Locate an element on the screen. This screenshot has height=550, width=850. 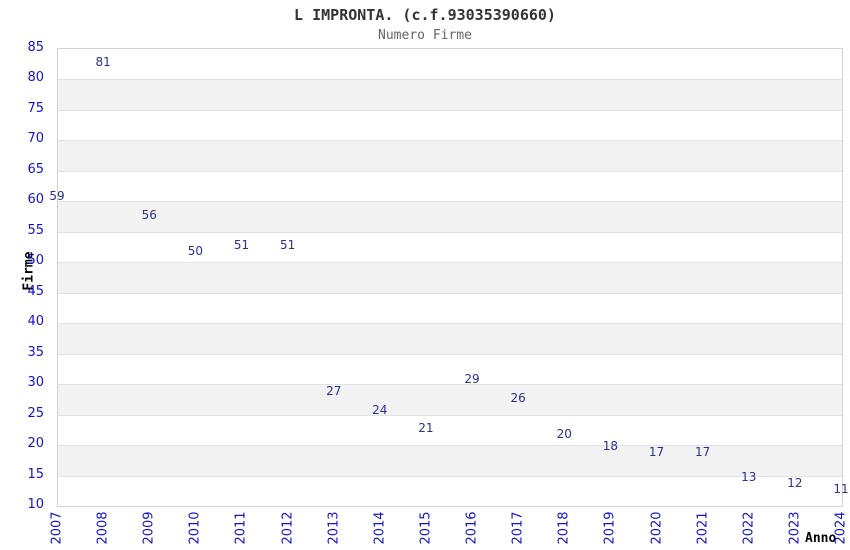
x-tick-label: 2015 is located at coordinates (426, 528).